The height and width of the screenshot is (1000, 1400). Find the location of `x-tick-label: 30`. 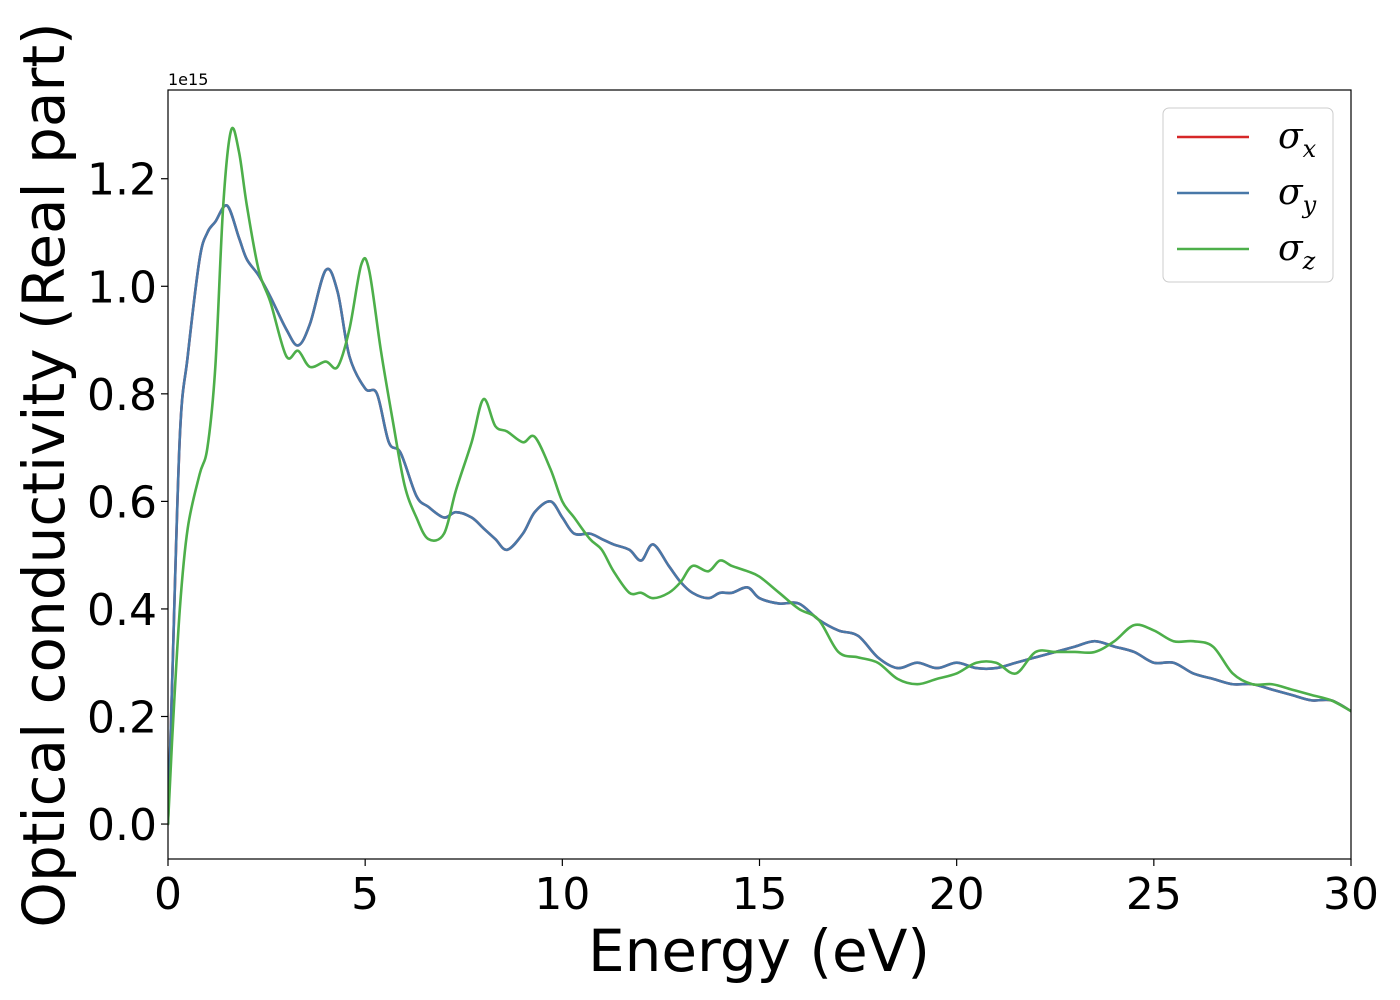

x-tick-label: 30 is located at coordinates (1351, 894).